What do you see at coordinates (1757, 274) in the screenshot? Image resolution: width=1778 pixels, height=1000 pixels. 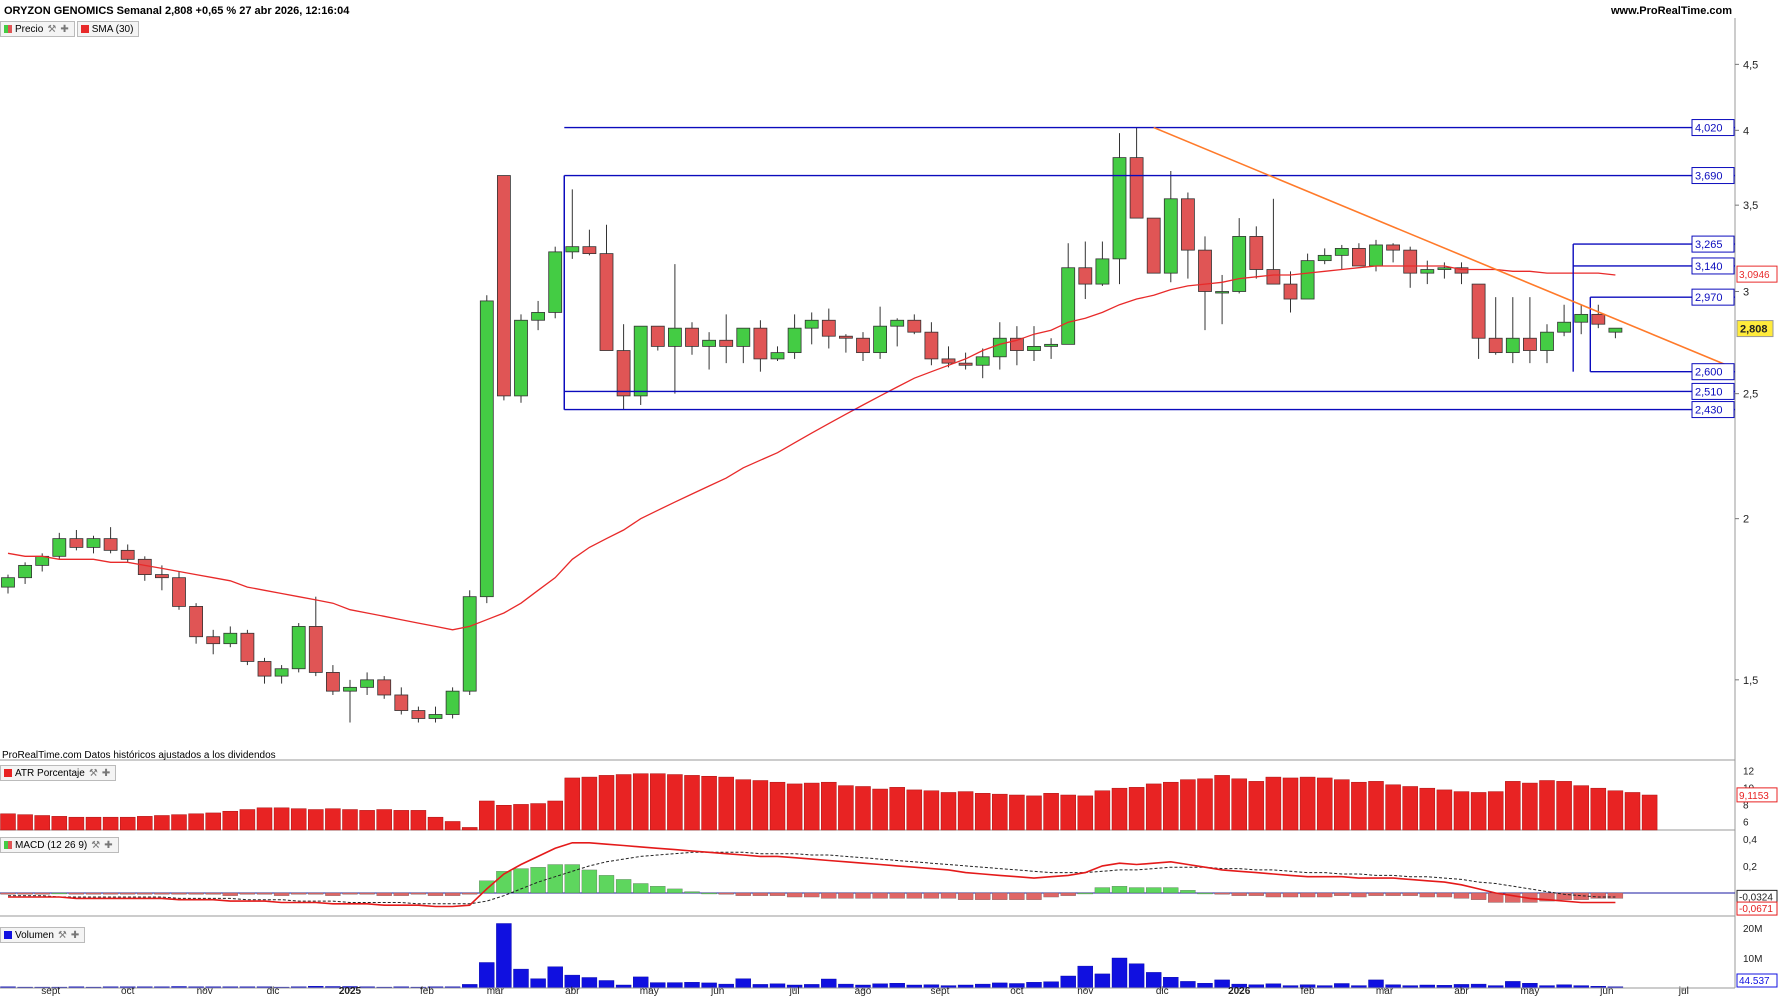 I see `sma-value-box` at bounding box center [1757, 274].